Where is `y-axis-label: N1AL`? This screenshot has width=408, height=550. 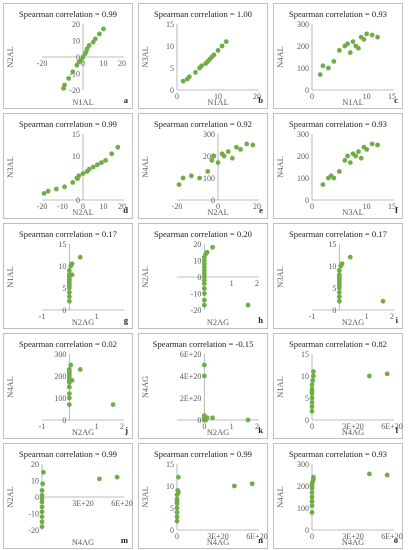
y-axis-label: N1AL is located at coordinates (10, 276).